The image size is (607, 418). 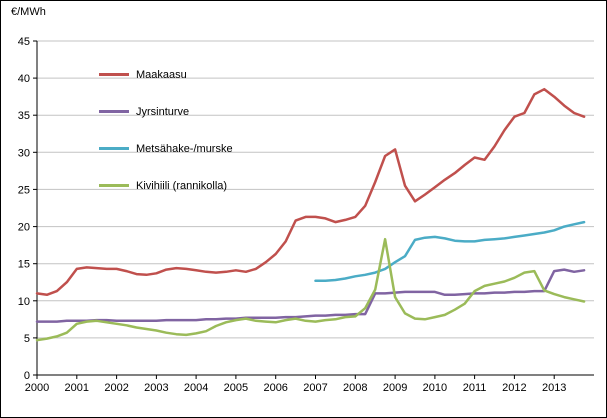 What do you see at coordinates (196, 388) in the screenshot?
I see `x-tick-label: 2004` at bounding box center [196, 388].